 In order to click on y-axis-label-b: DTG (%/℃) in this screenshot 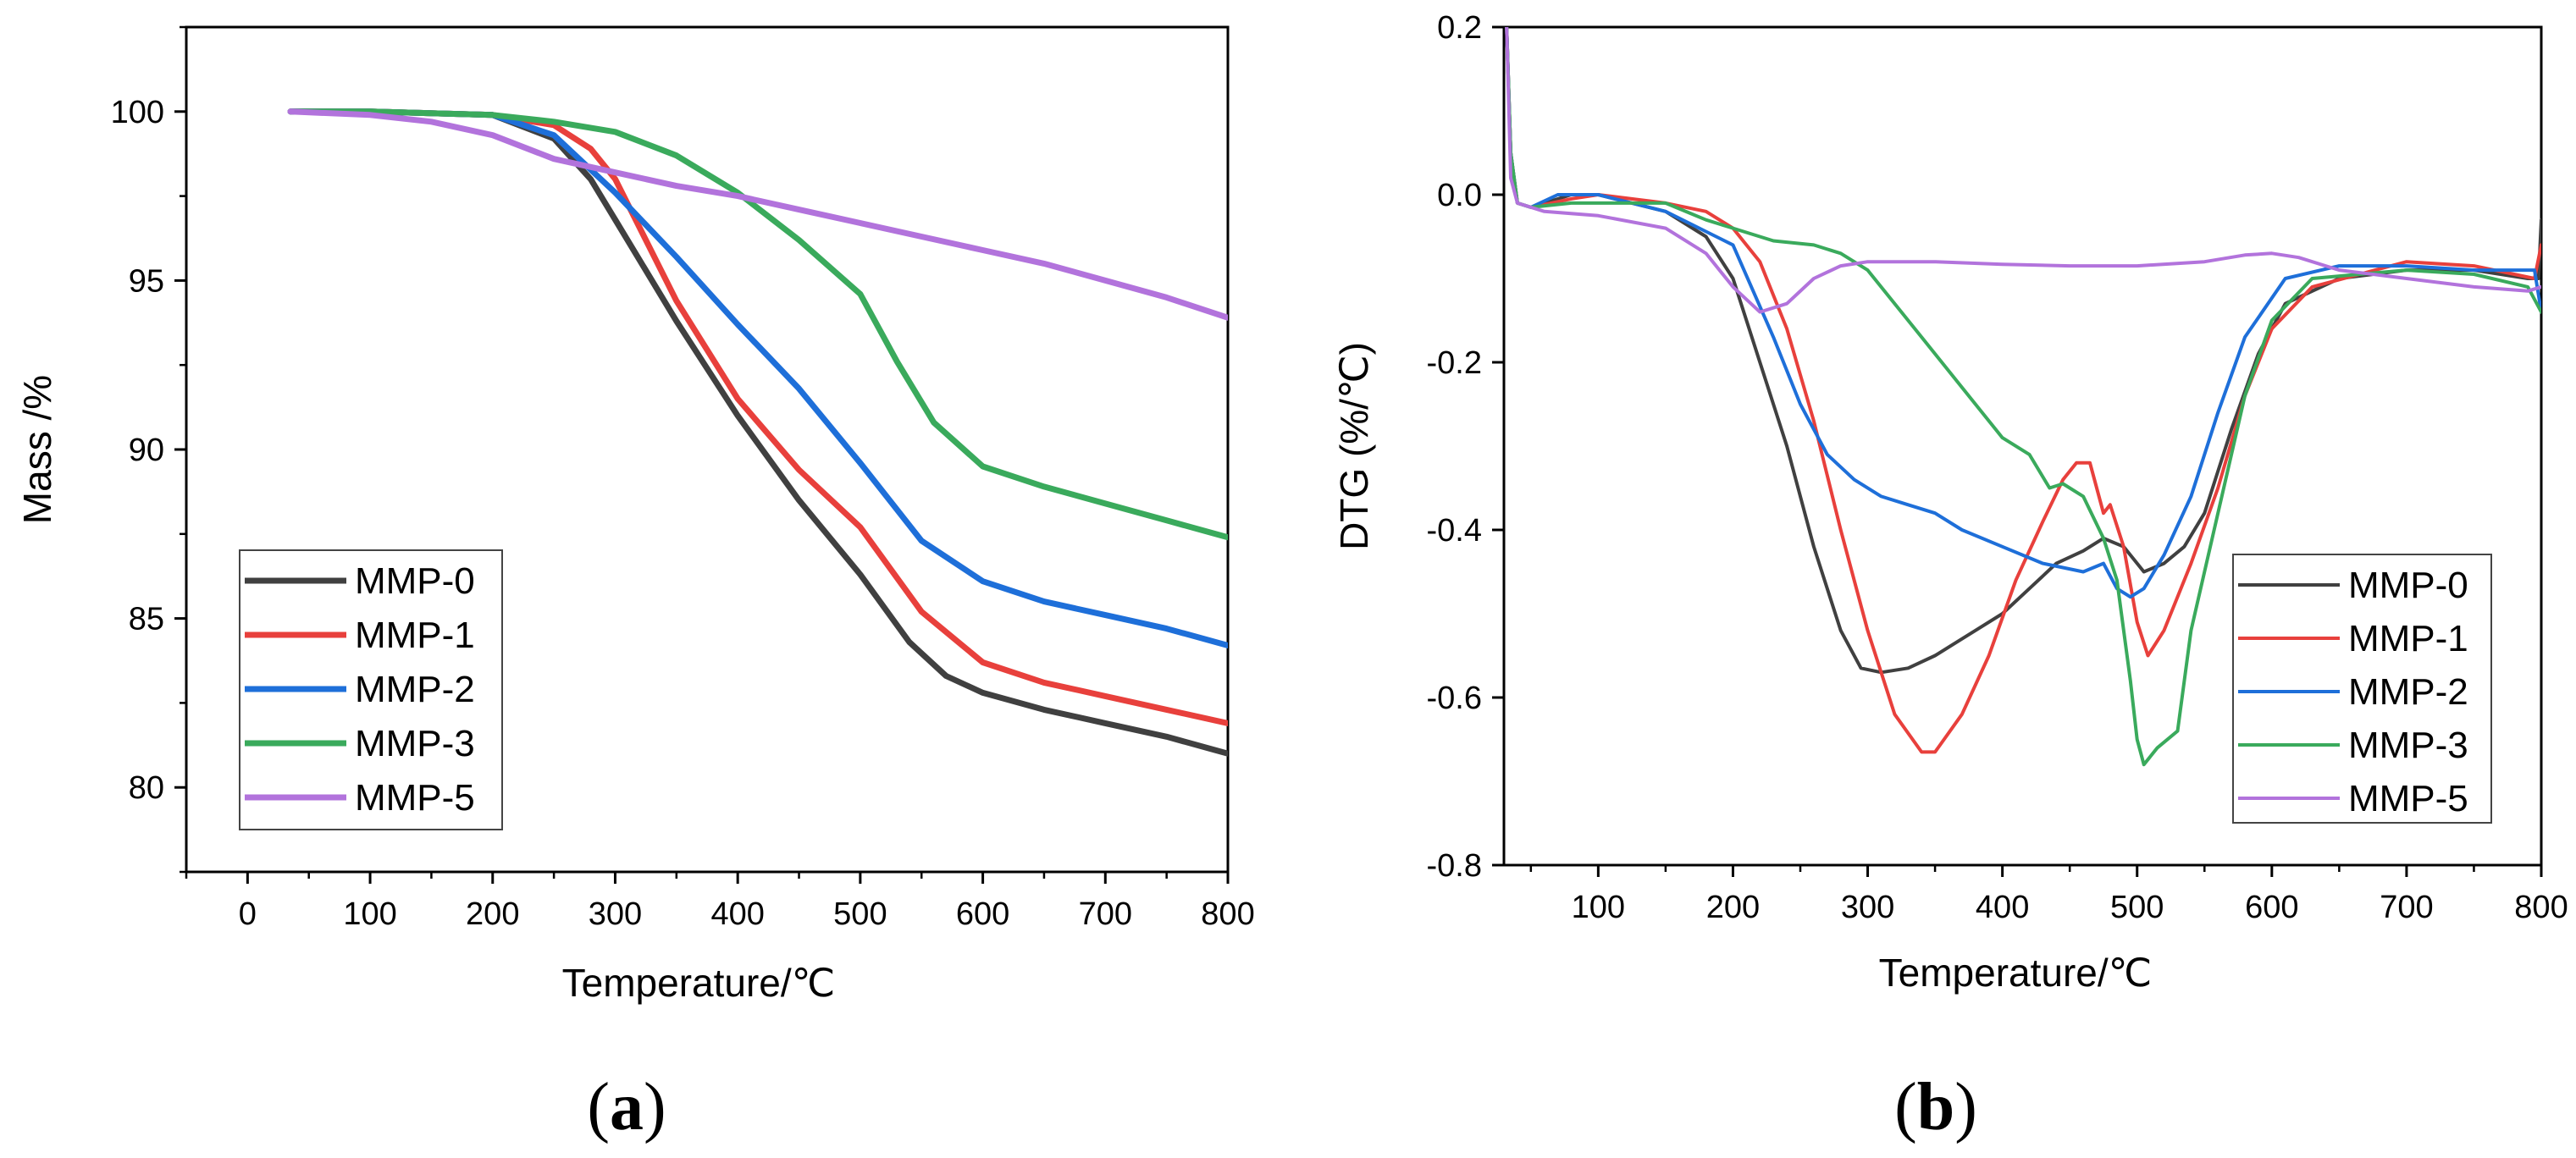, I will do `click(1354, 446)`.